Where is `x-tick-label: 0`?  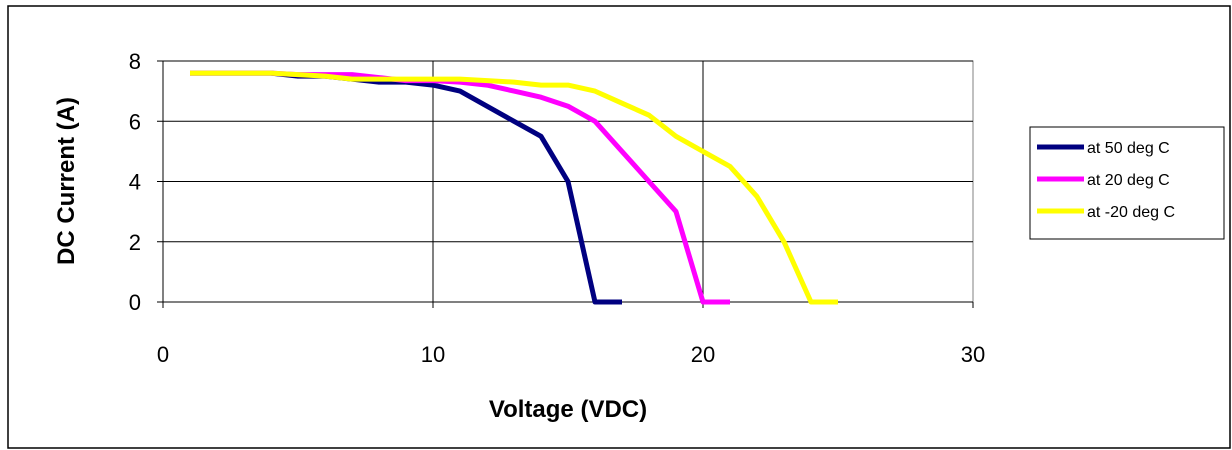 x-tick-label: 0 is located at coordinates (163, 354).